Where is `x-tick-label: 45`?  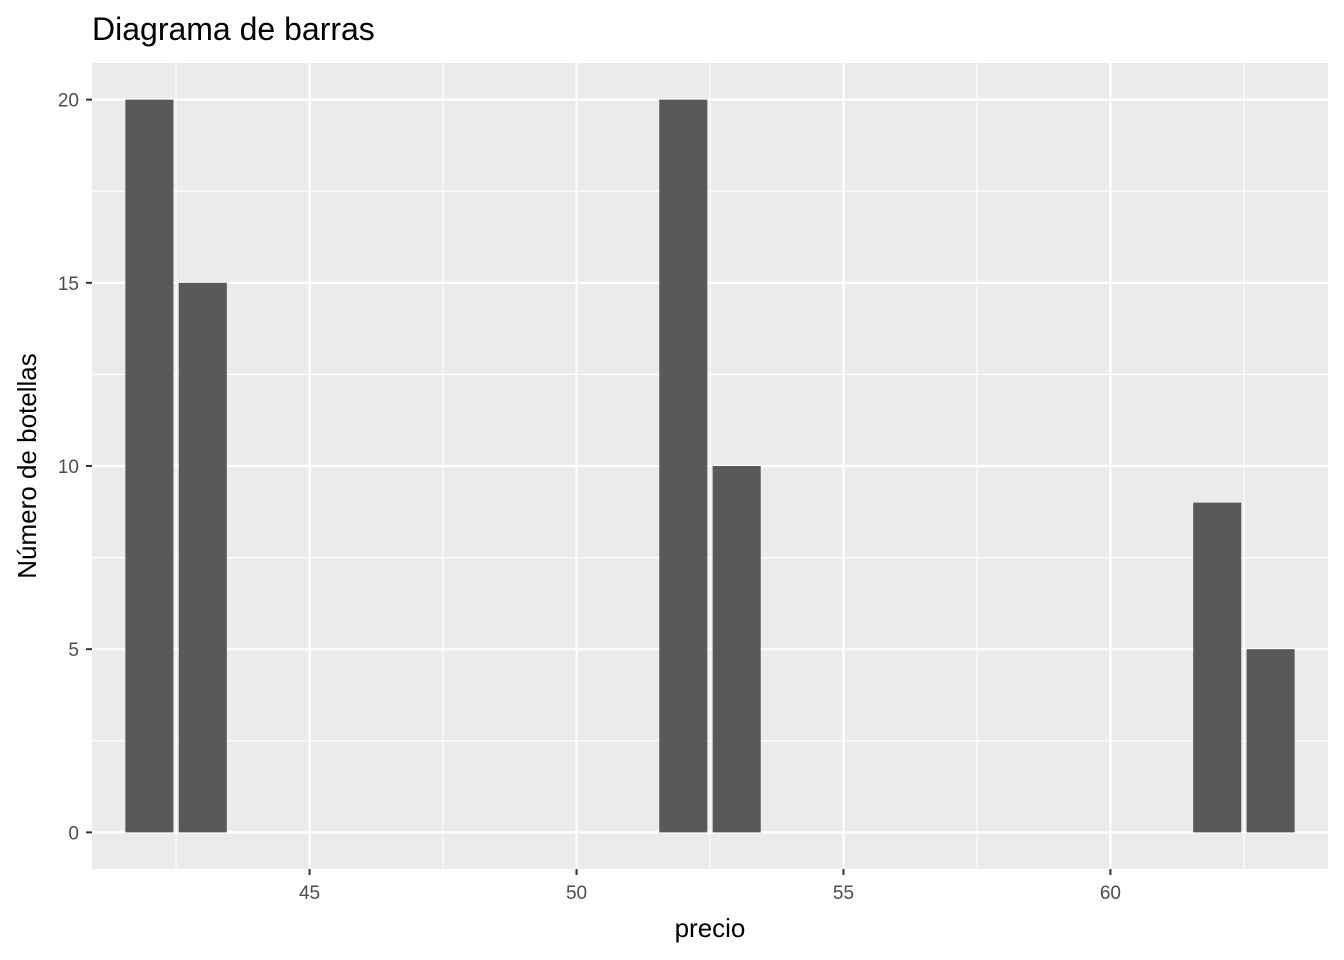
x-tick-label: 45 is located at coordinates (309, 893).